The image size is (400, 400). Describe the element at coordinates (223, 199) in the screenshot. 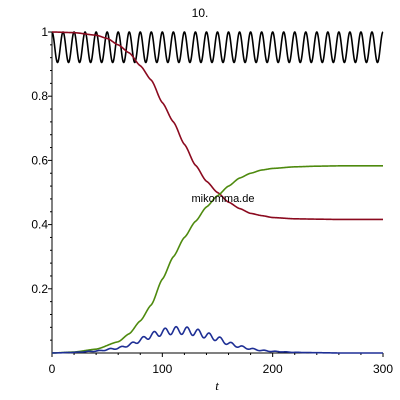

I see `watermark-text: mikomma.de` at that location.